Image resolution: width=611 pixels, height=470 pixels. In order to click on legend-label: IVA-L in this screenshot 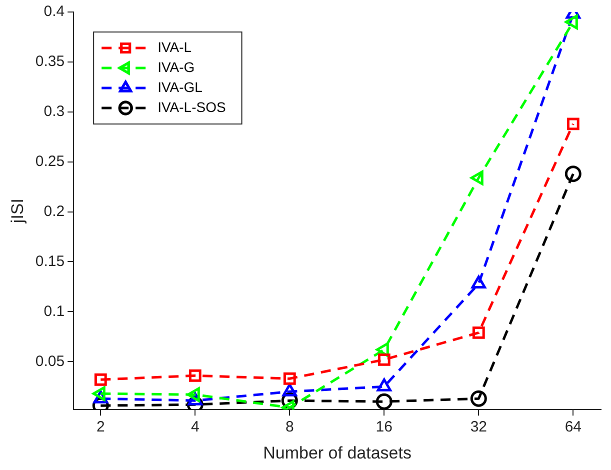, I will do `click(175, 46)`.